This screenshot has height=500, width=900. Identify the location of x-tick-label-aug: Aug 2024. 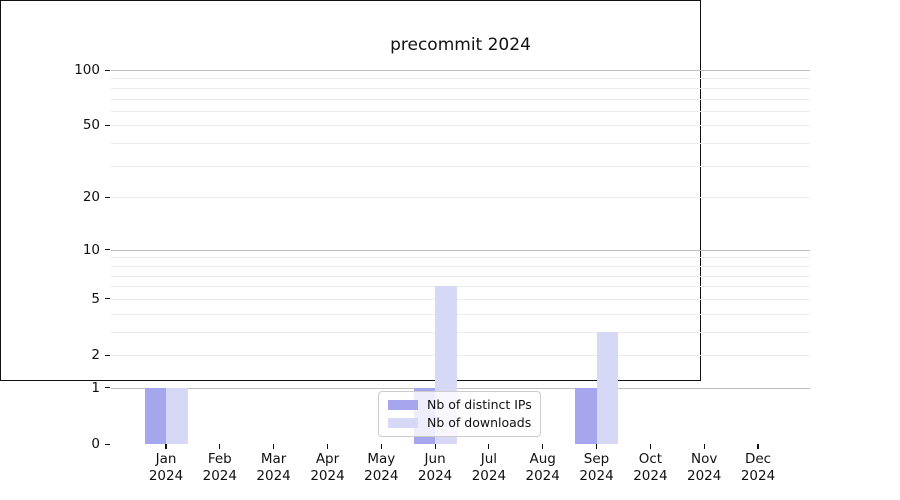
(542, 467).